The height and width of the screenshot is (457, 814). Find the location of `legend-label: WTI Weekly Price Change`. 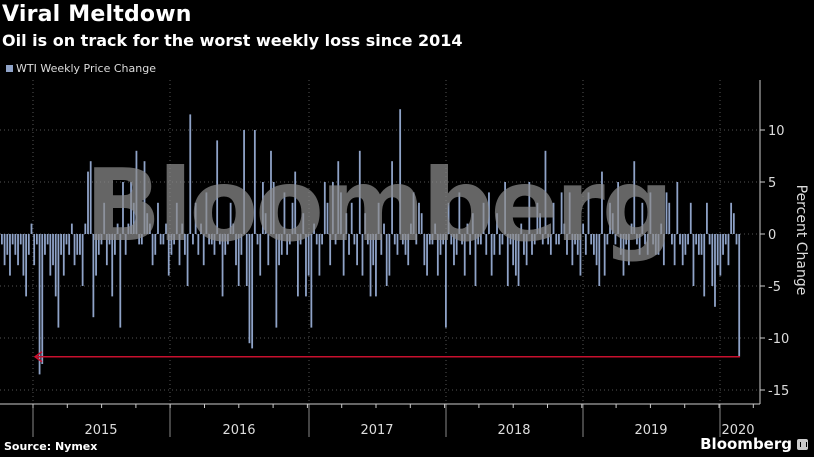

legend-label: WTI Weekly Price Change is located at coordinates (86, 68).